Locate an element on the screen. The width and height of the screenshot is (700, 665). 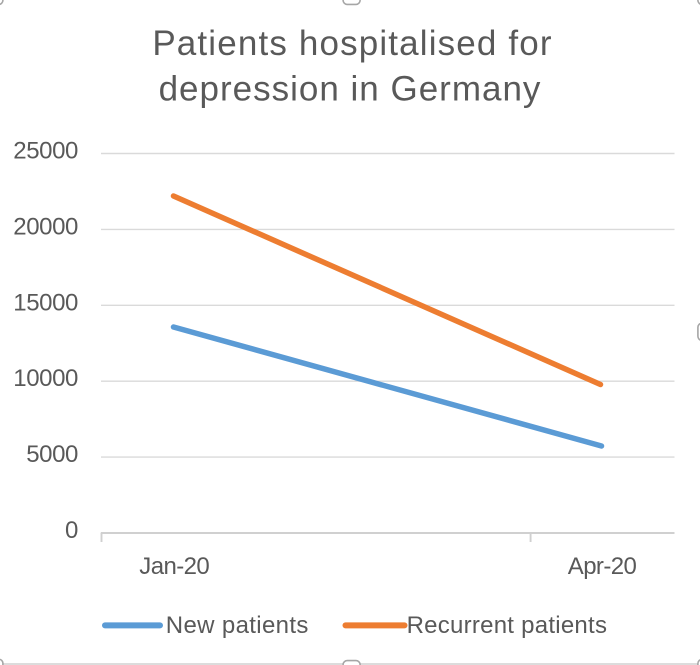
svg-text: 10000 is located at coordinates (45, 378).